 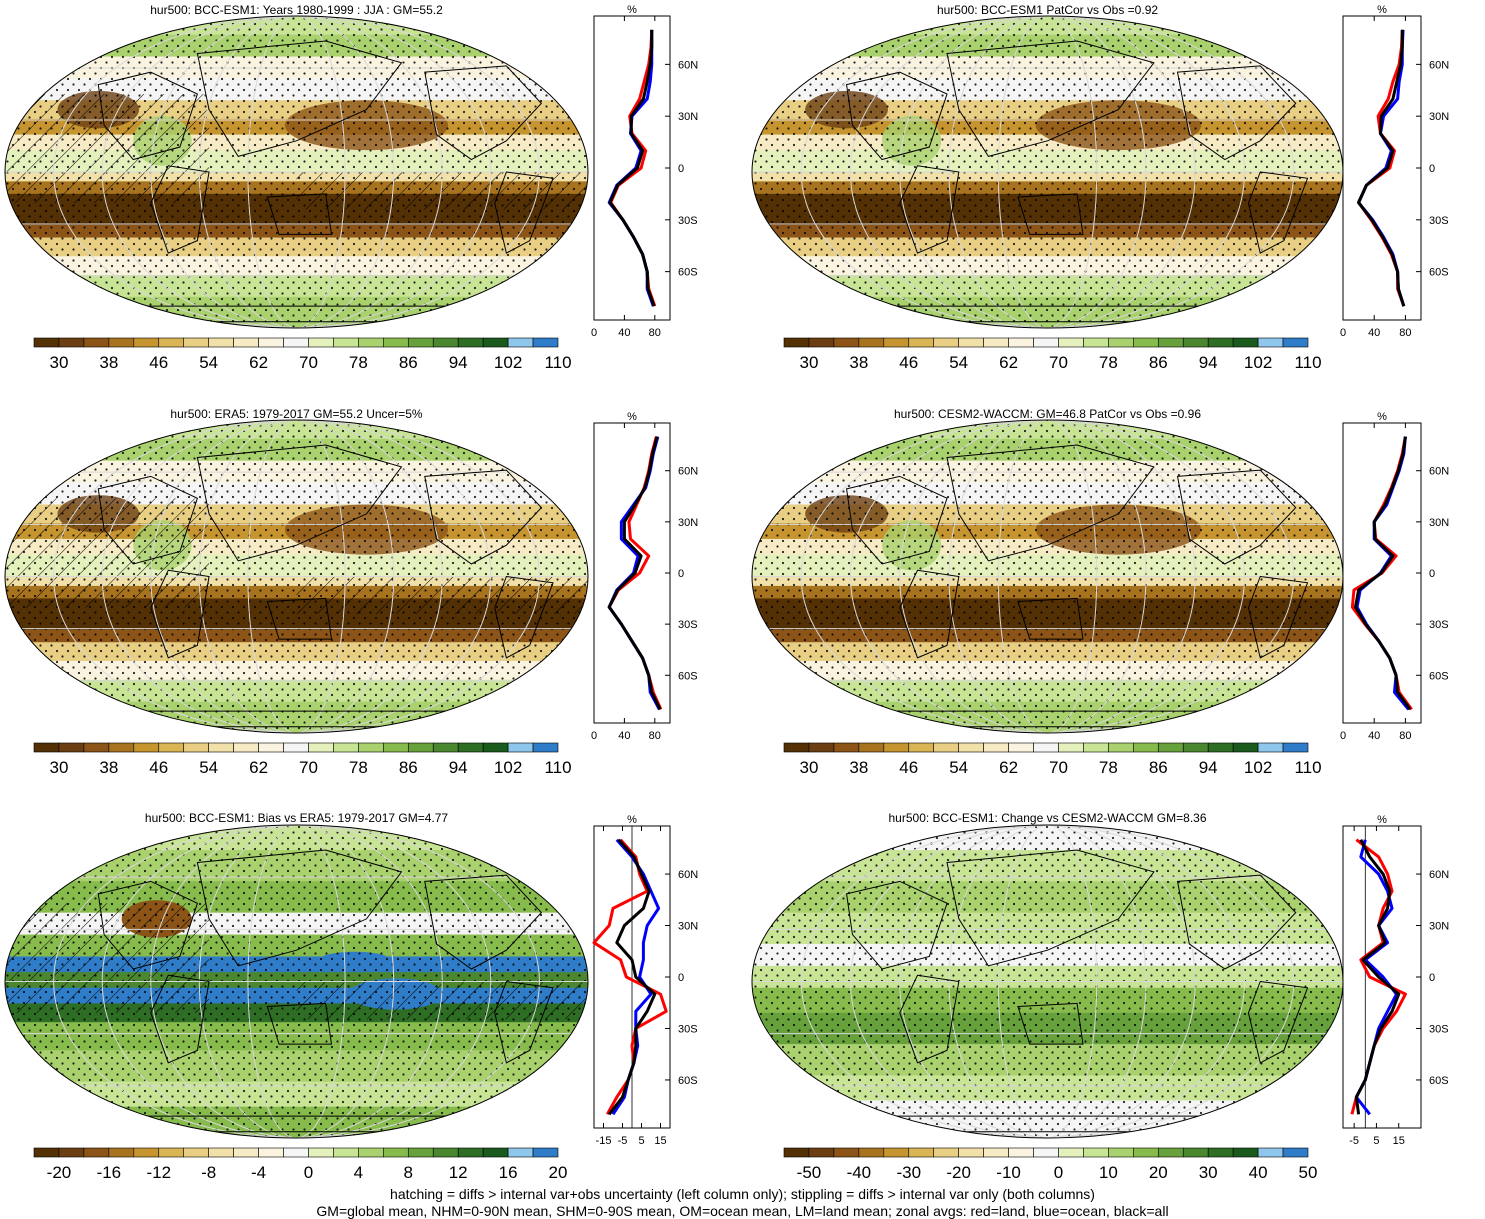 I want to click on x-tick-label: 40, so click(x=624, y=736).